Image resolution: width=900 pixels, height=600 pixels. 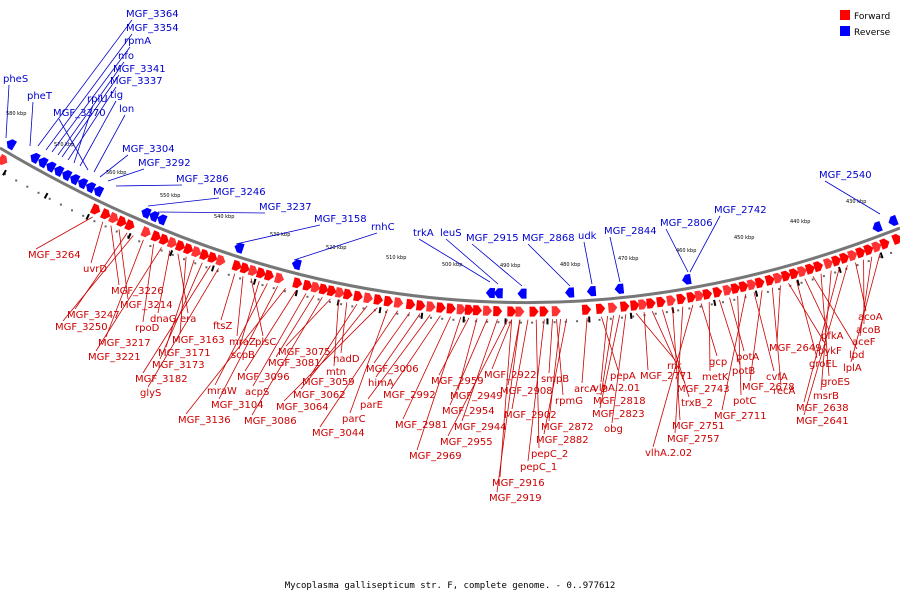 I want to click on forward-gene-label-ftsz: ftsZ, so click(x=222, y=326).